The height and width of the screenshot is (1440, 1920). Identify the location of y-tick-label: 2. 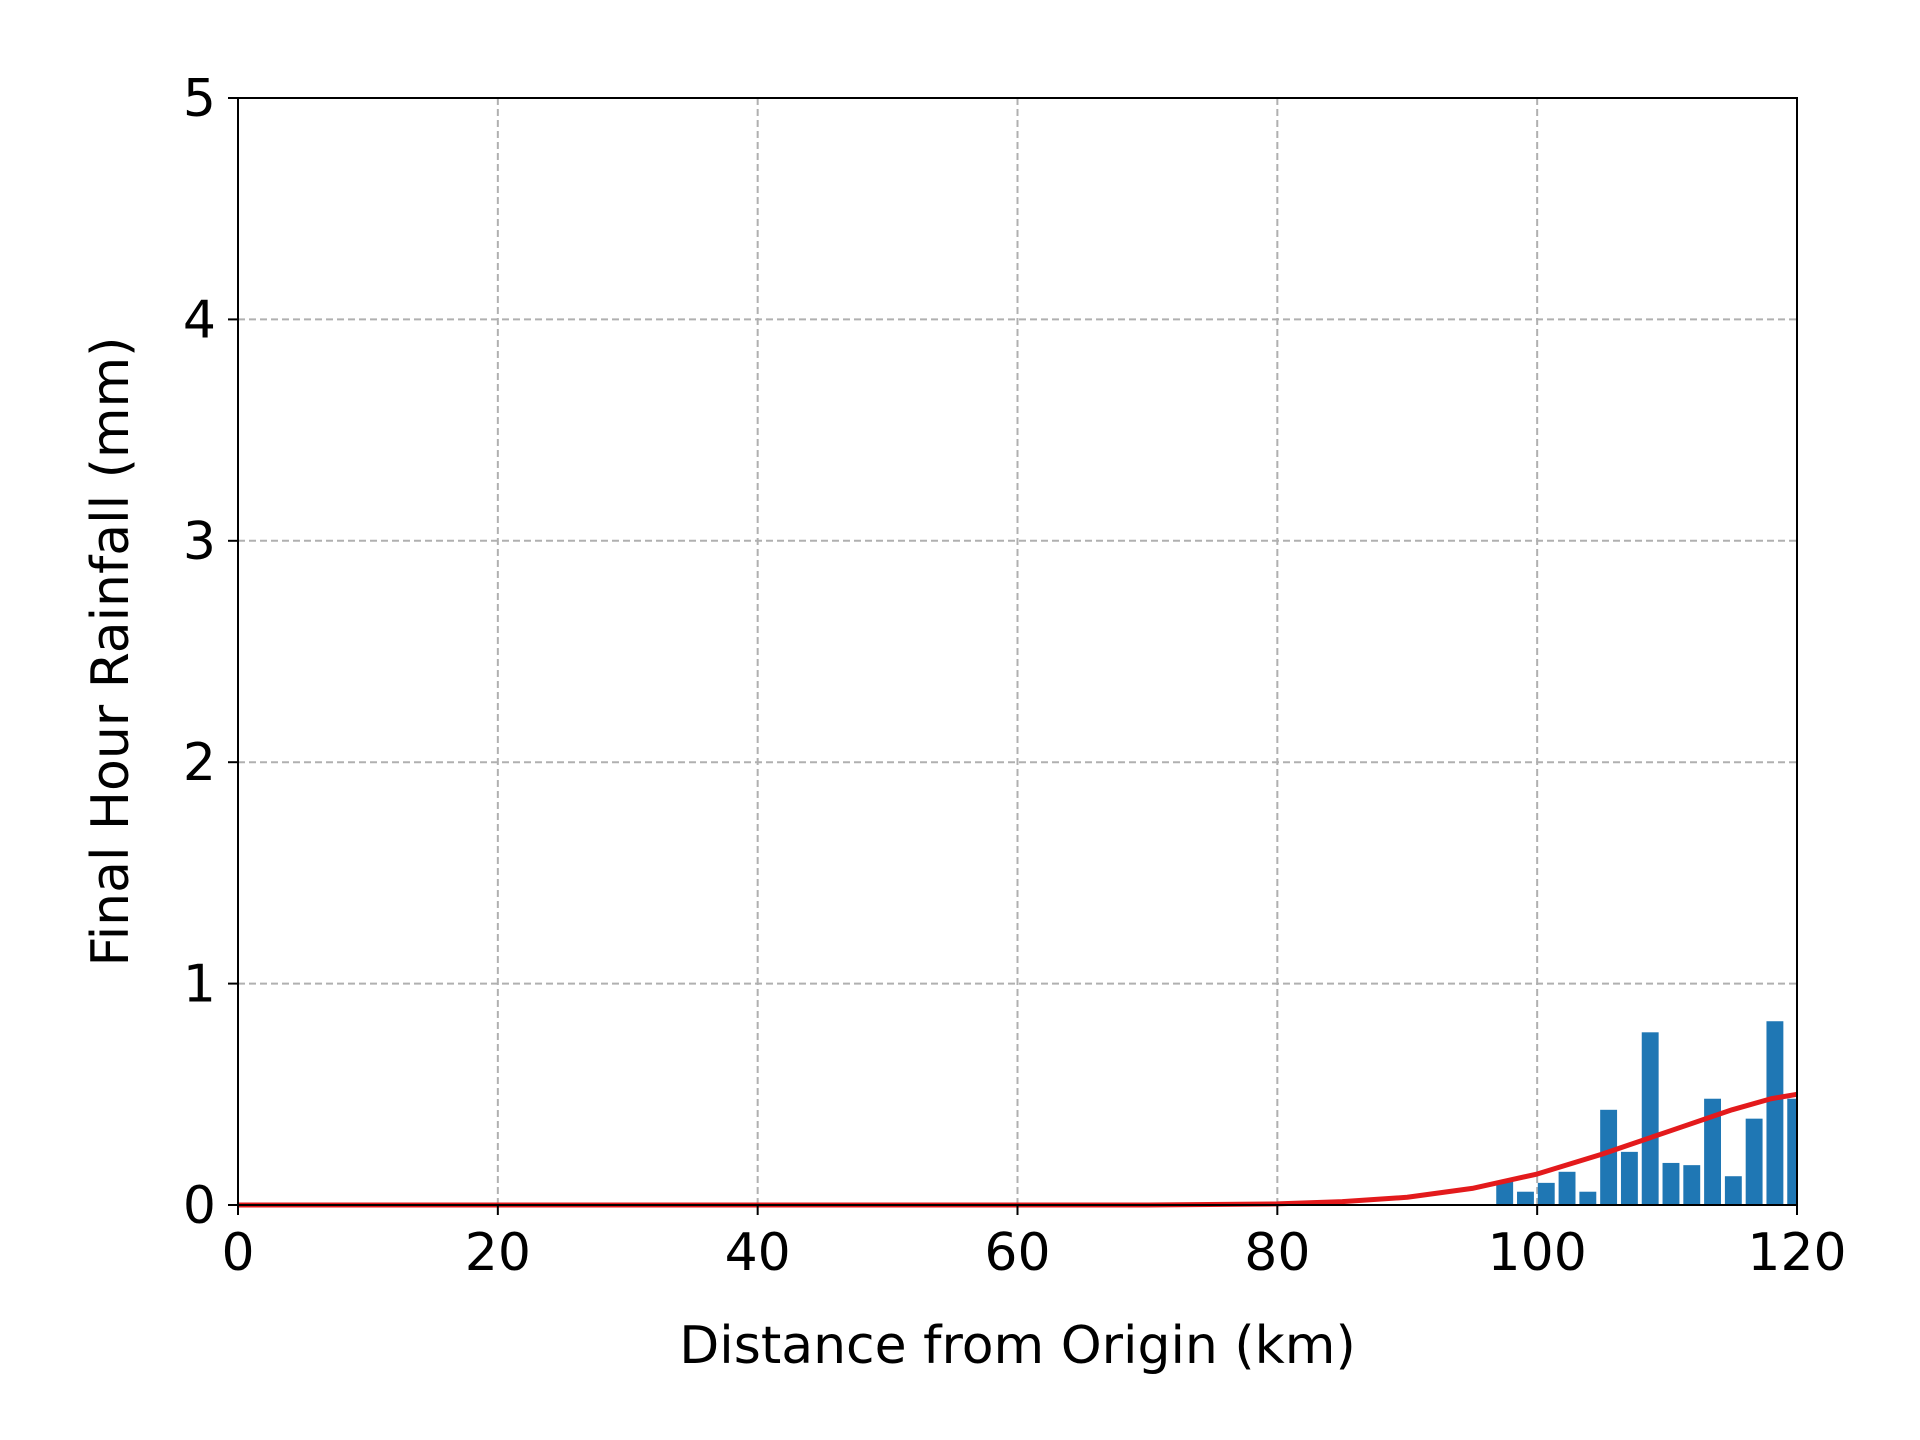
(199, 763).